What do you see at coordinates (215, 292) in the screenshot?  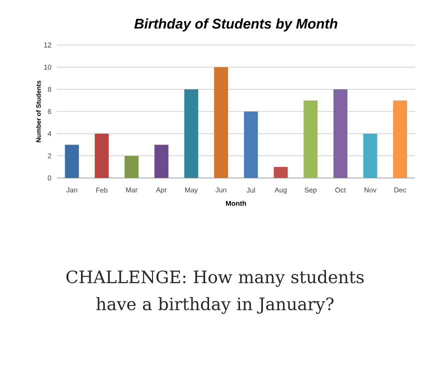 I see `text: CHALLENGE: How many students have a birthday in January?` at bounding box center [215, 292].